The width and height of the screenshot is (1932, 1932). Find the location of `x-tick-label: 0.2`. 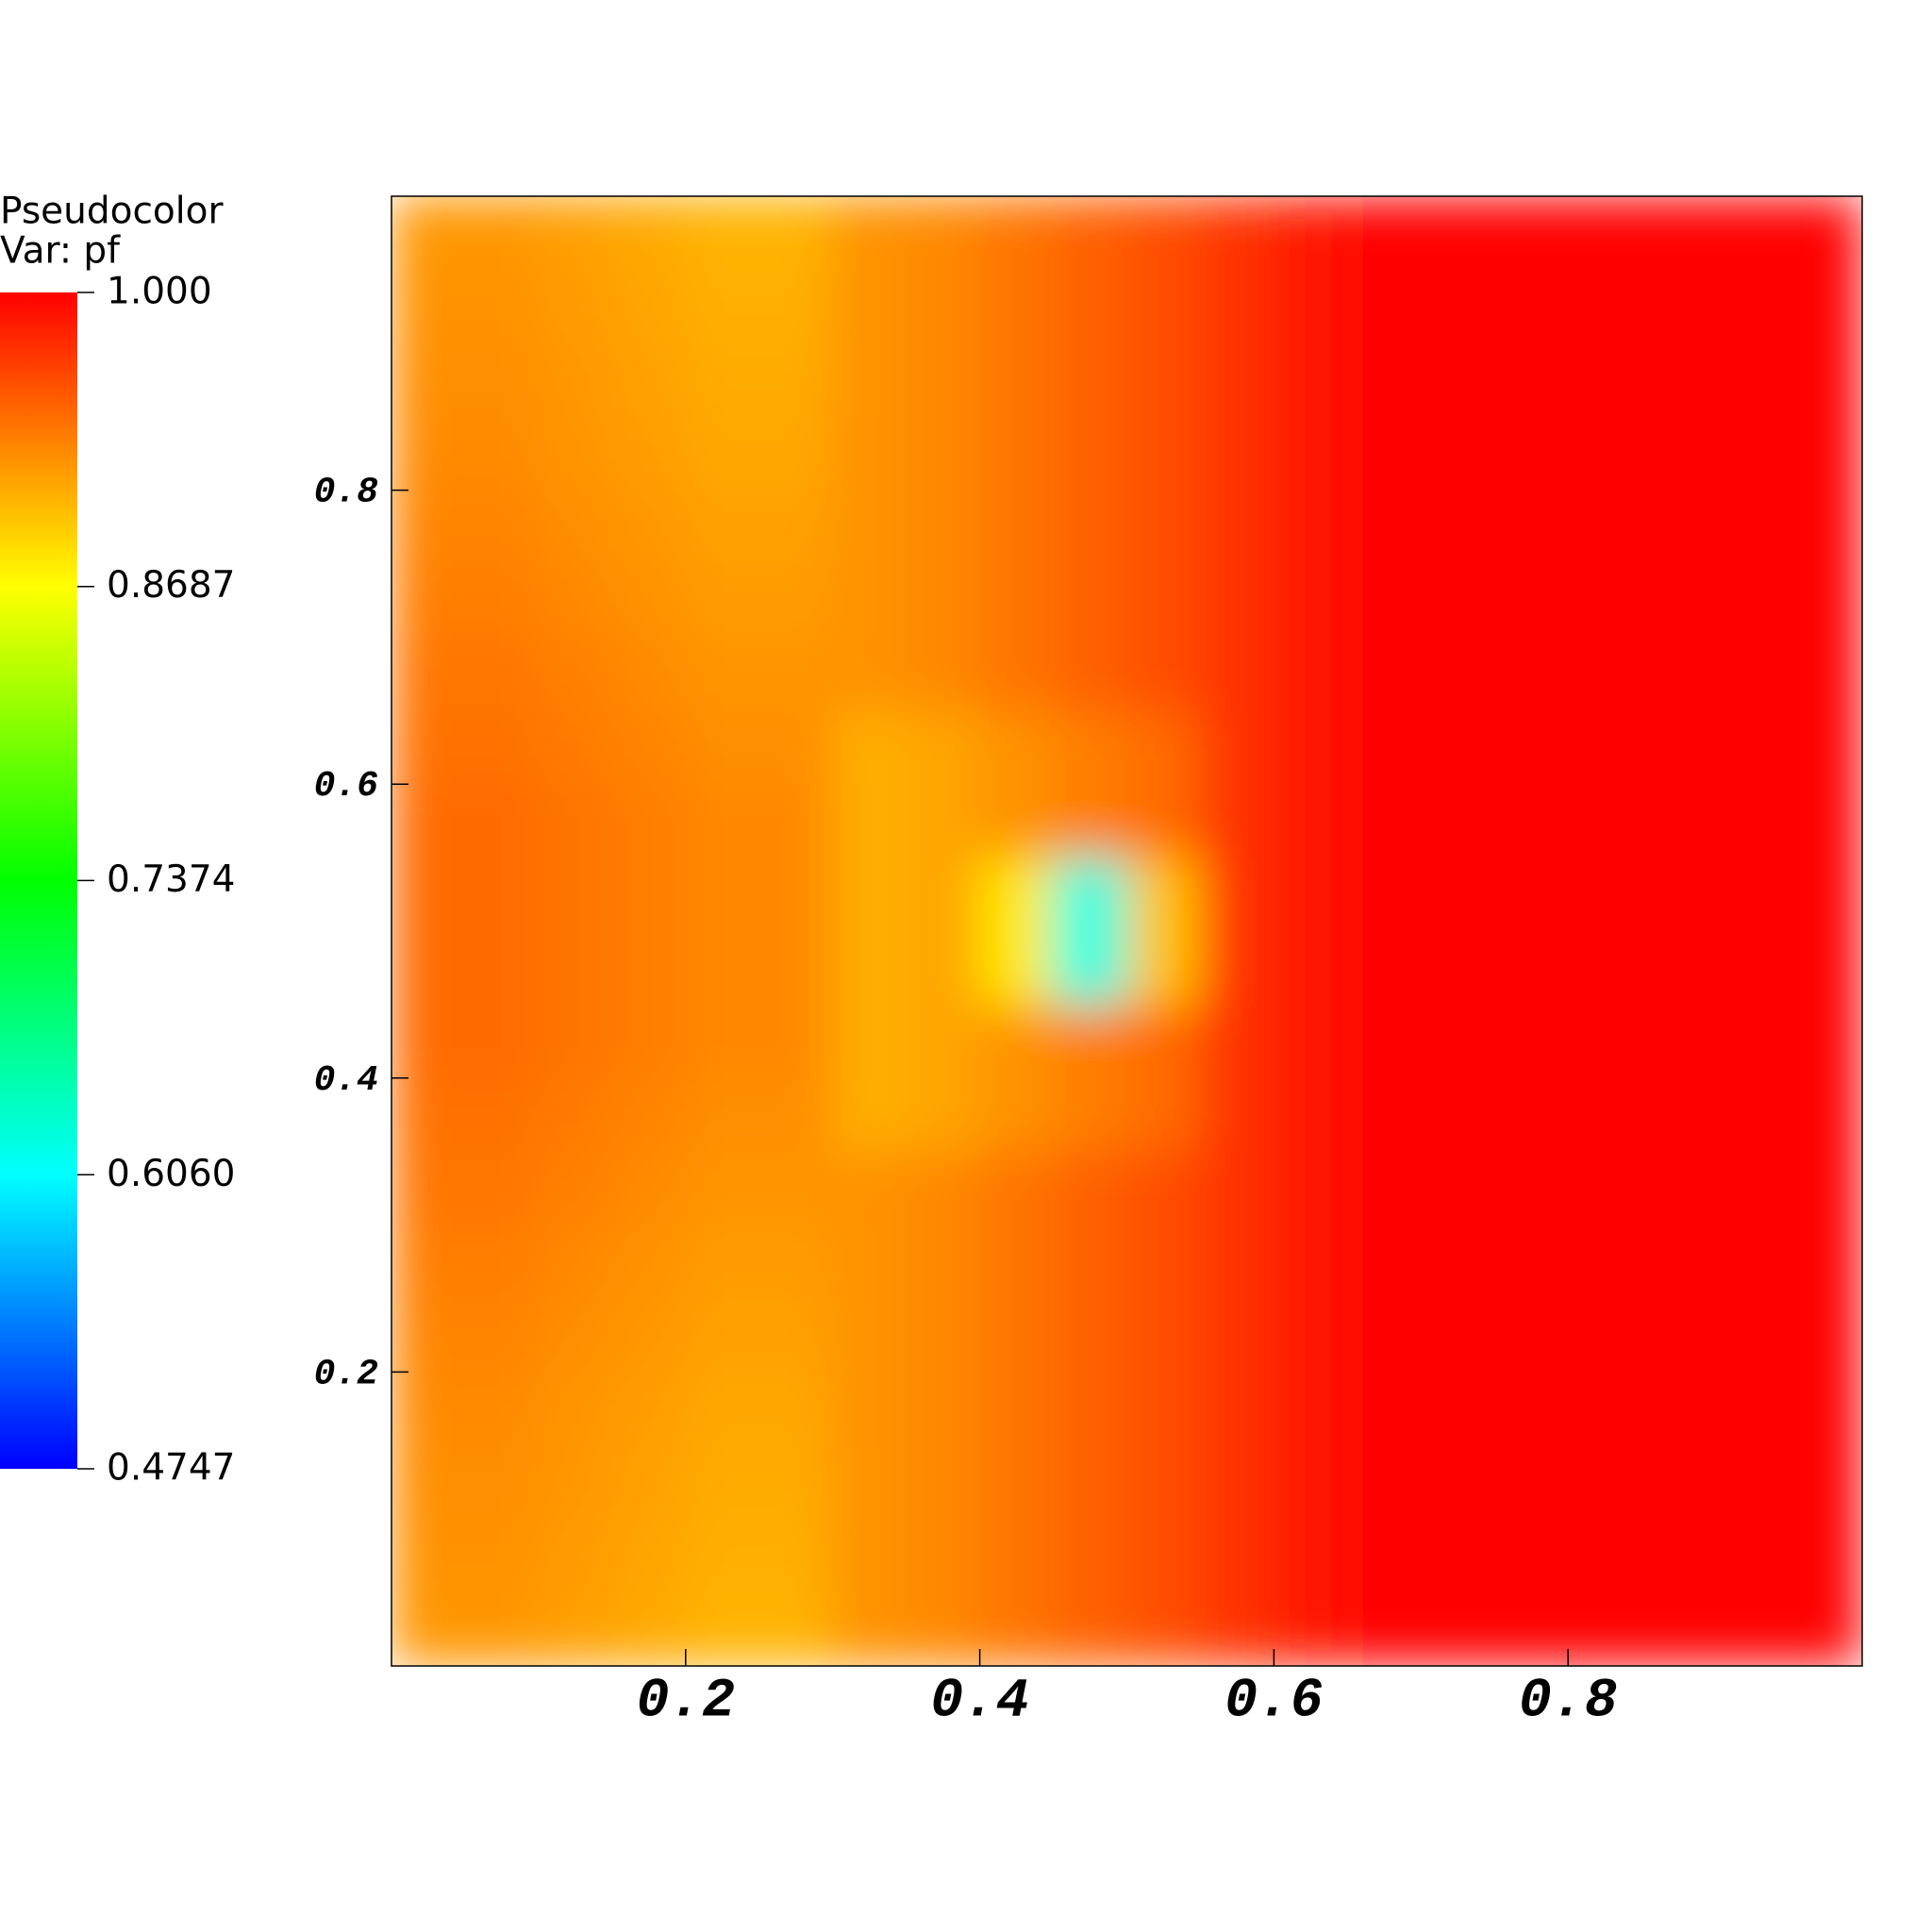

x-tick-label: 0.2 is located at coordinates (686, 1701).